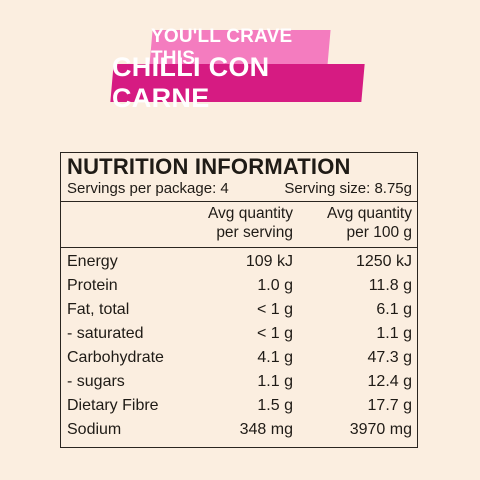  Describe the element at coordinates (250, 223) in the screenshot. I see `col-header-per-serving: Avg quantity per serving` at that location.